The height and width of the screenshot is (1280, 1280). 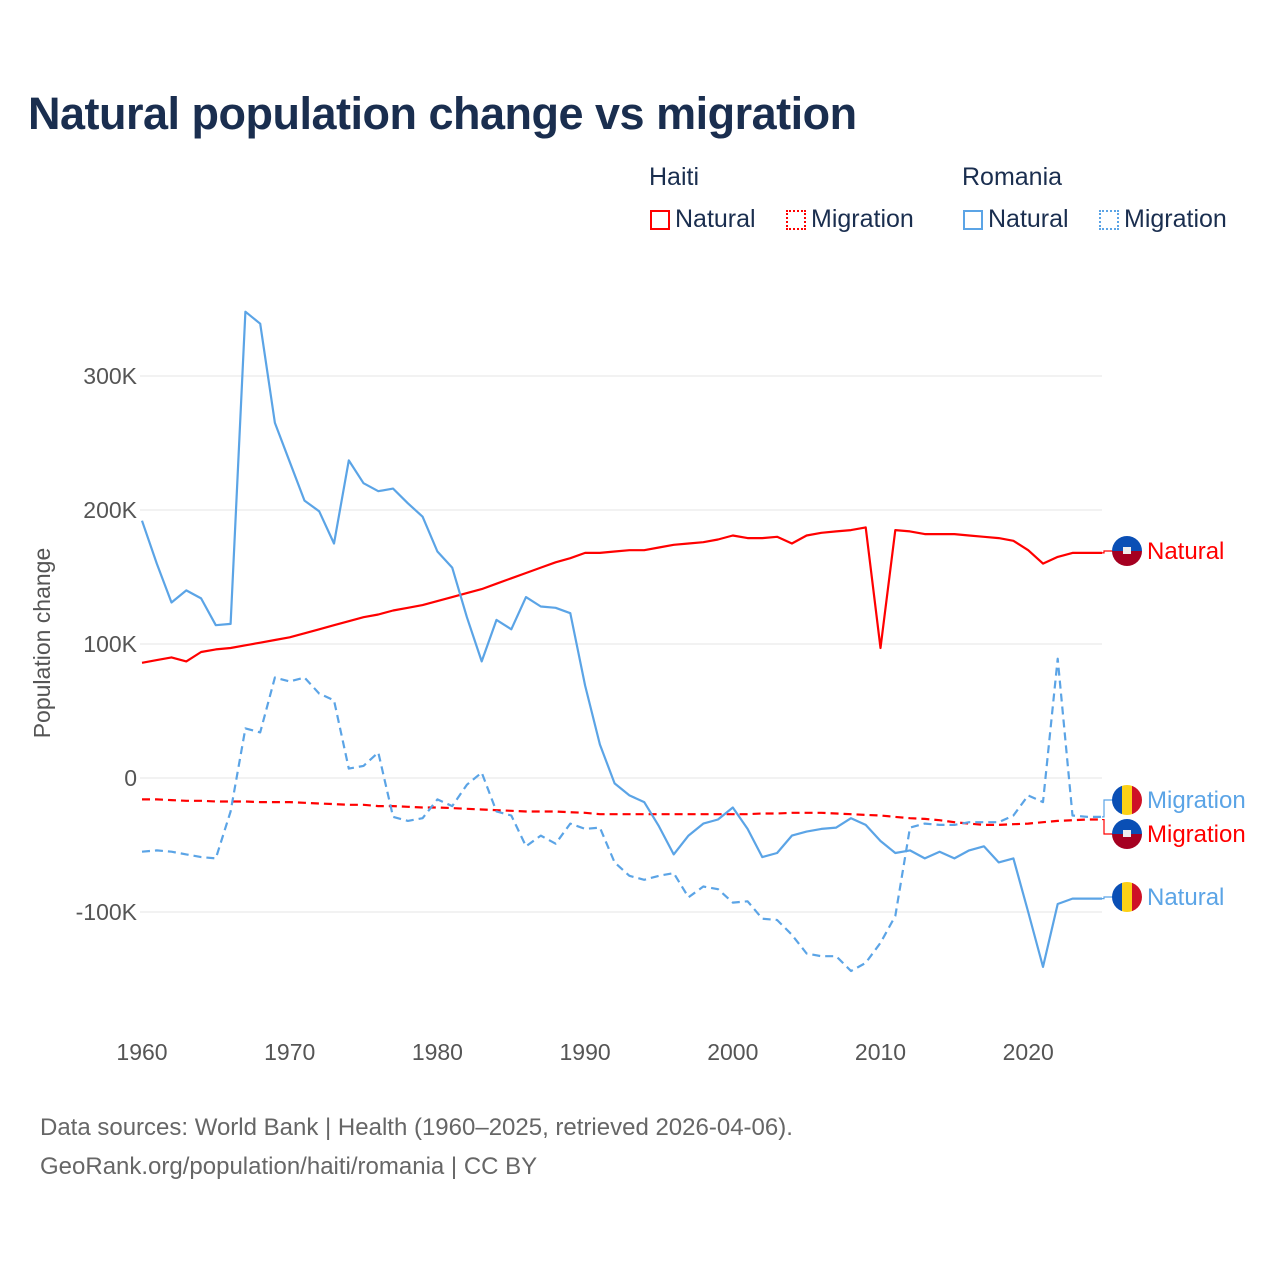 I want to click on end-label-romania-migration: Migration, so click(x=1196, y=800).